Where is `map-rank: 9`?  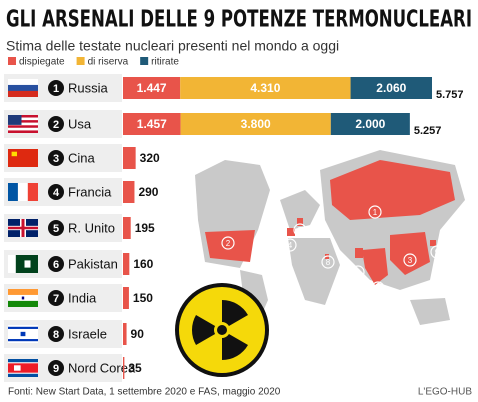
map-rank: 9 is located at coordinates (437, 252).